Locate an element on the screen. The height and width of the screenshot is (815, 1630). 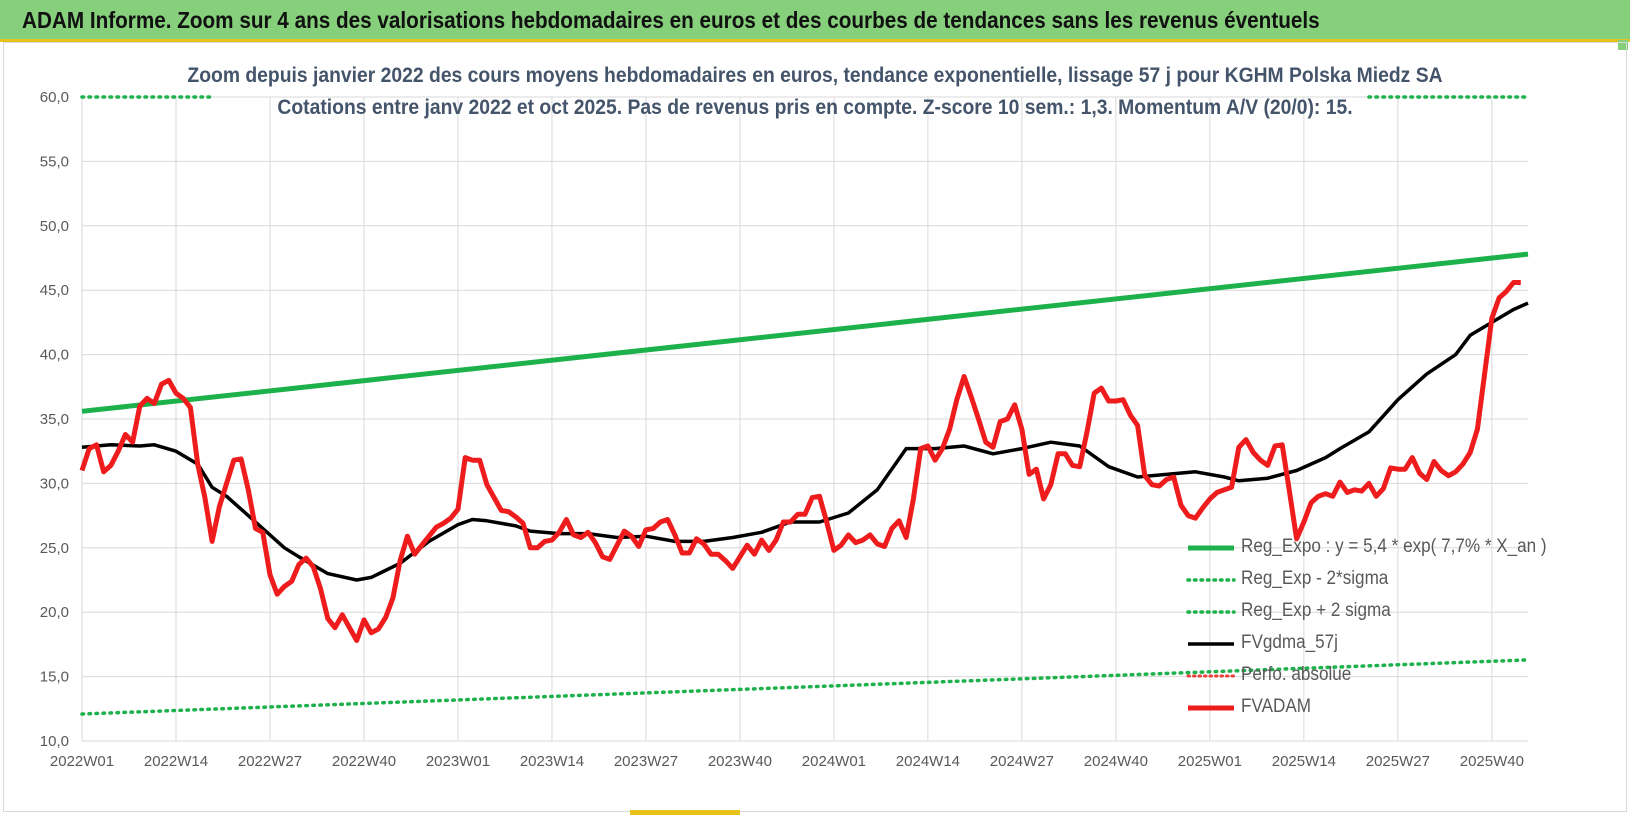
x-tick-label: 2025W27 is located at coordinates (1398, 761).